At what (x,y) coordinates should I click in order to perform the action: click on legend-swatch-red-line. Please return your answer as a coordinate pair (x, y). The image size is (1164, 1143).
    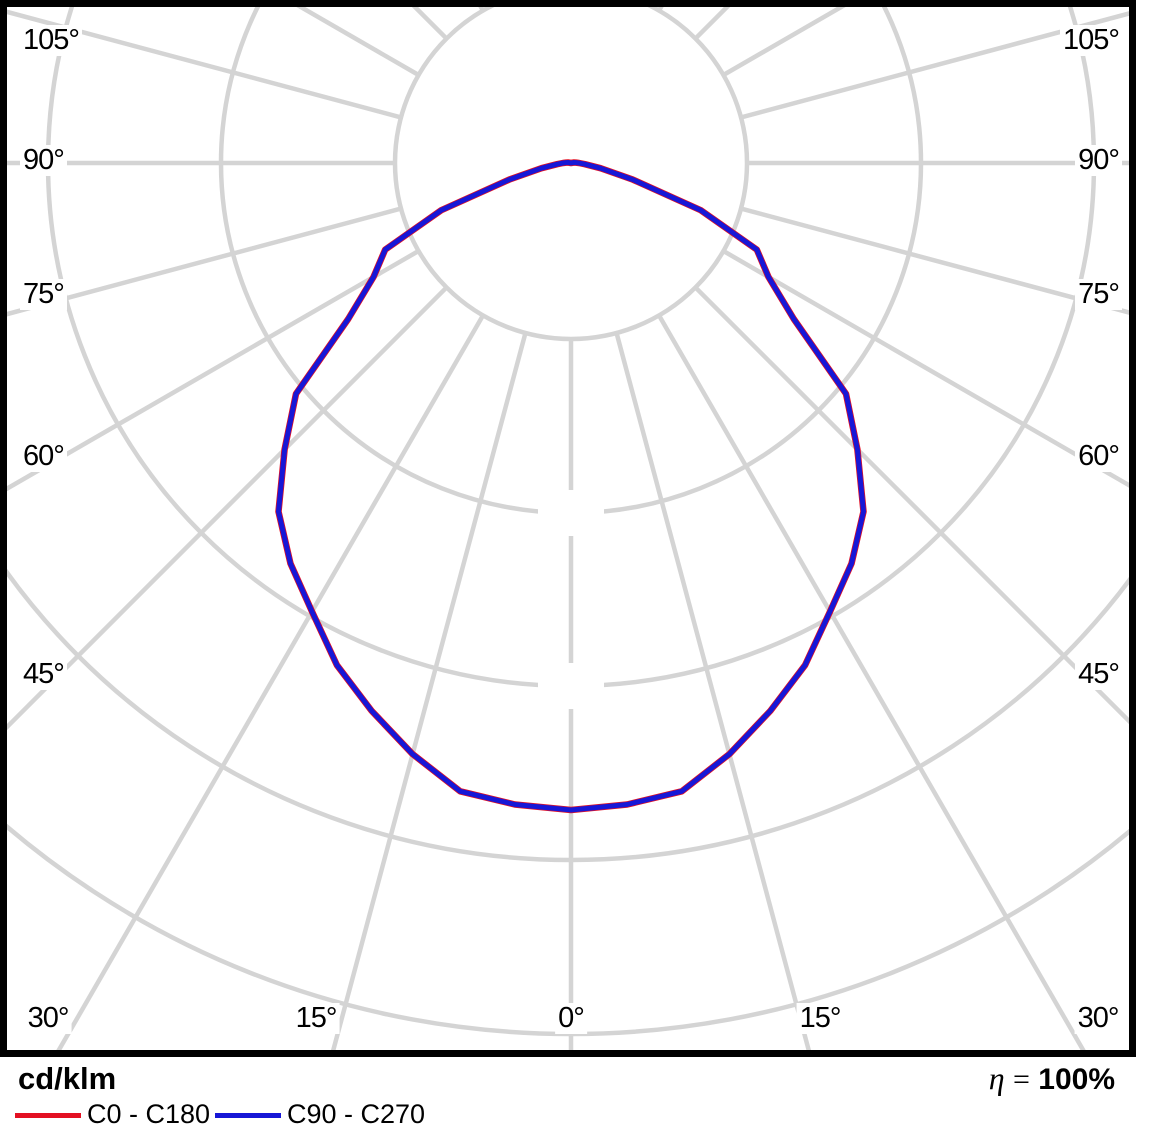
    Looking at the image, I should click on (48, 1115).